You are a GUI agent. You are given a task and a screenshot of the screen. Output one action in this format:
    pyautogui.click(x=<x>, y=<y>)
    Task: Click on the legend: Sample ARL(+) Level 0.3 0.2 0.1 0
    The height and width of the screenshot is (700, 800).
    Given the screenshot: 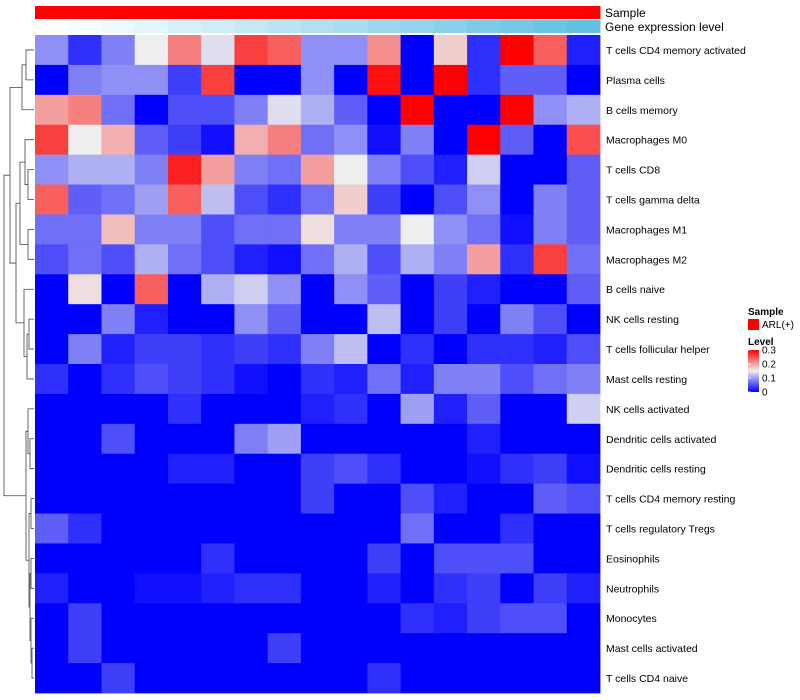 What is the action you would take?
    pyautogui.click(x=771, y=353)
    